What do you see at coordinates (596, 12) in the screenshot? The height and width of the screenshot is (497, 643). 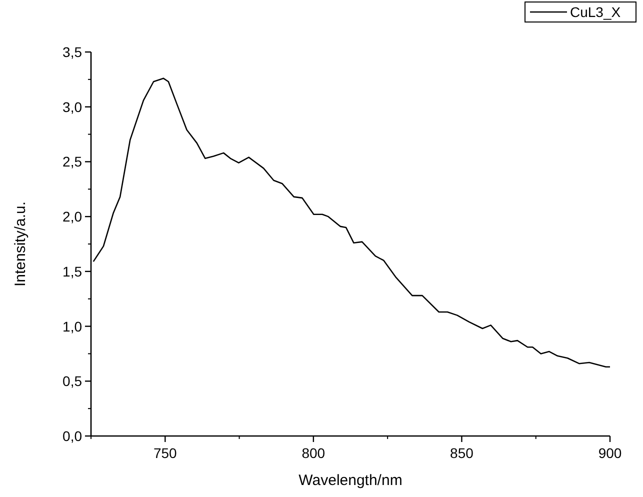 I see `legend-label: CuL3_X` at bounding box center [596, 12].